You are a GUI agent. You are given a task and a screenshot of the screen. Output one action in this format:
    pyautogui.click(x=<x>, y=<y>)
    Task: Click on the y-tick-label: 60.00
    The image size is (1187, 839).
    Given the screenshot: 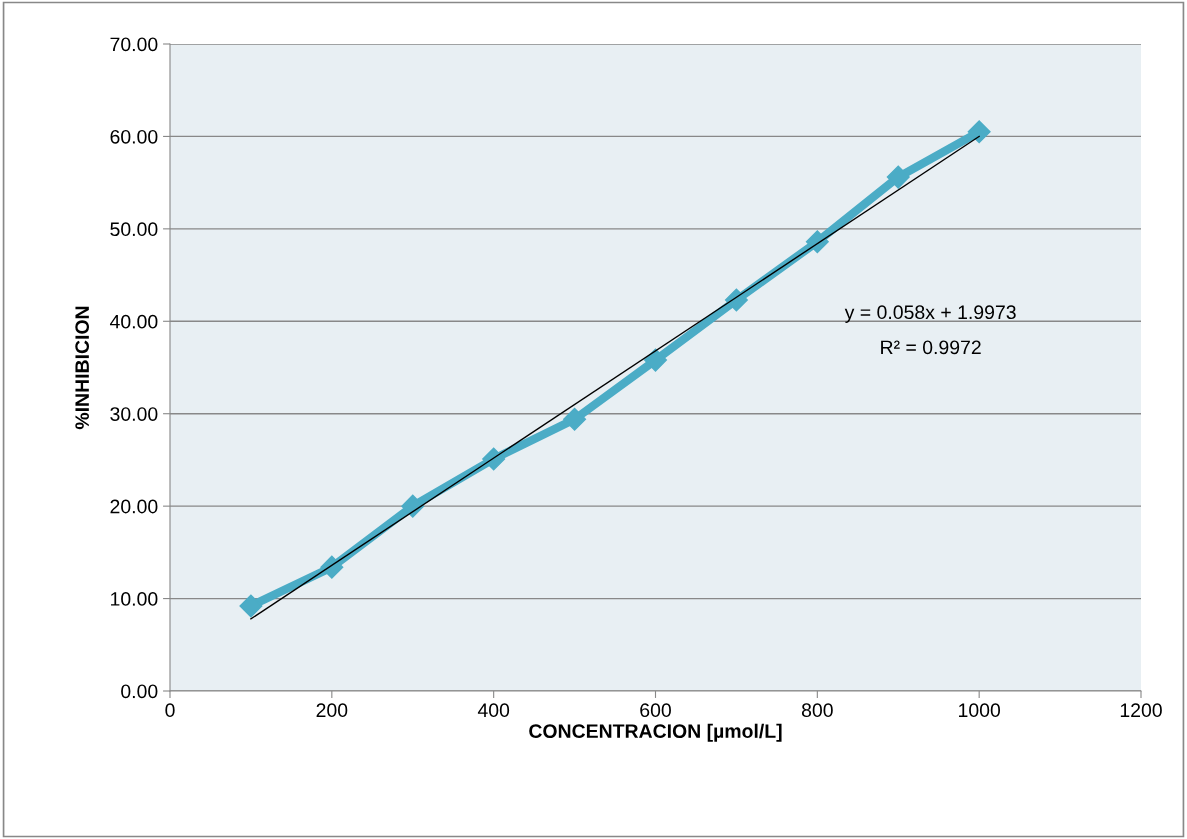 What is the action you would take?
    pyautogui.click(x=134, y=136)
    